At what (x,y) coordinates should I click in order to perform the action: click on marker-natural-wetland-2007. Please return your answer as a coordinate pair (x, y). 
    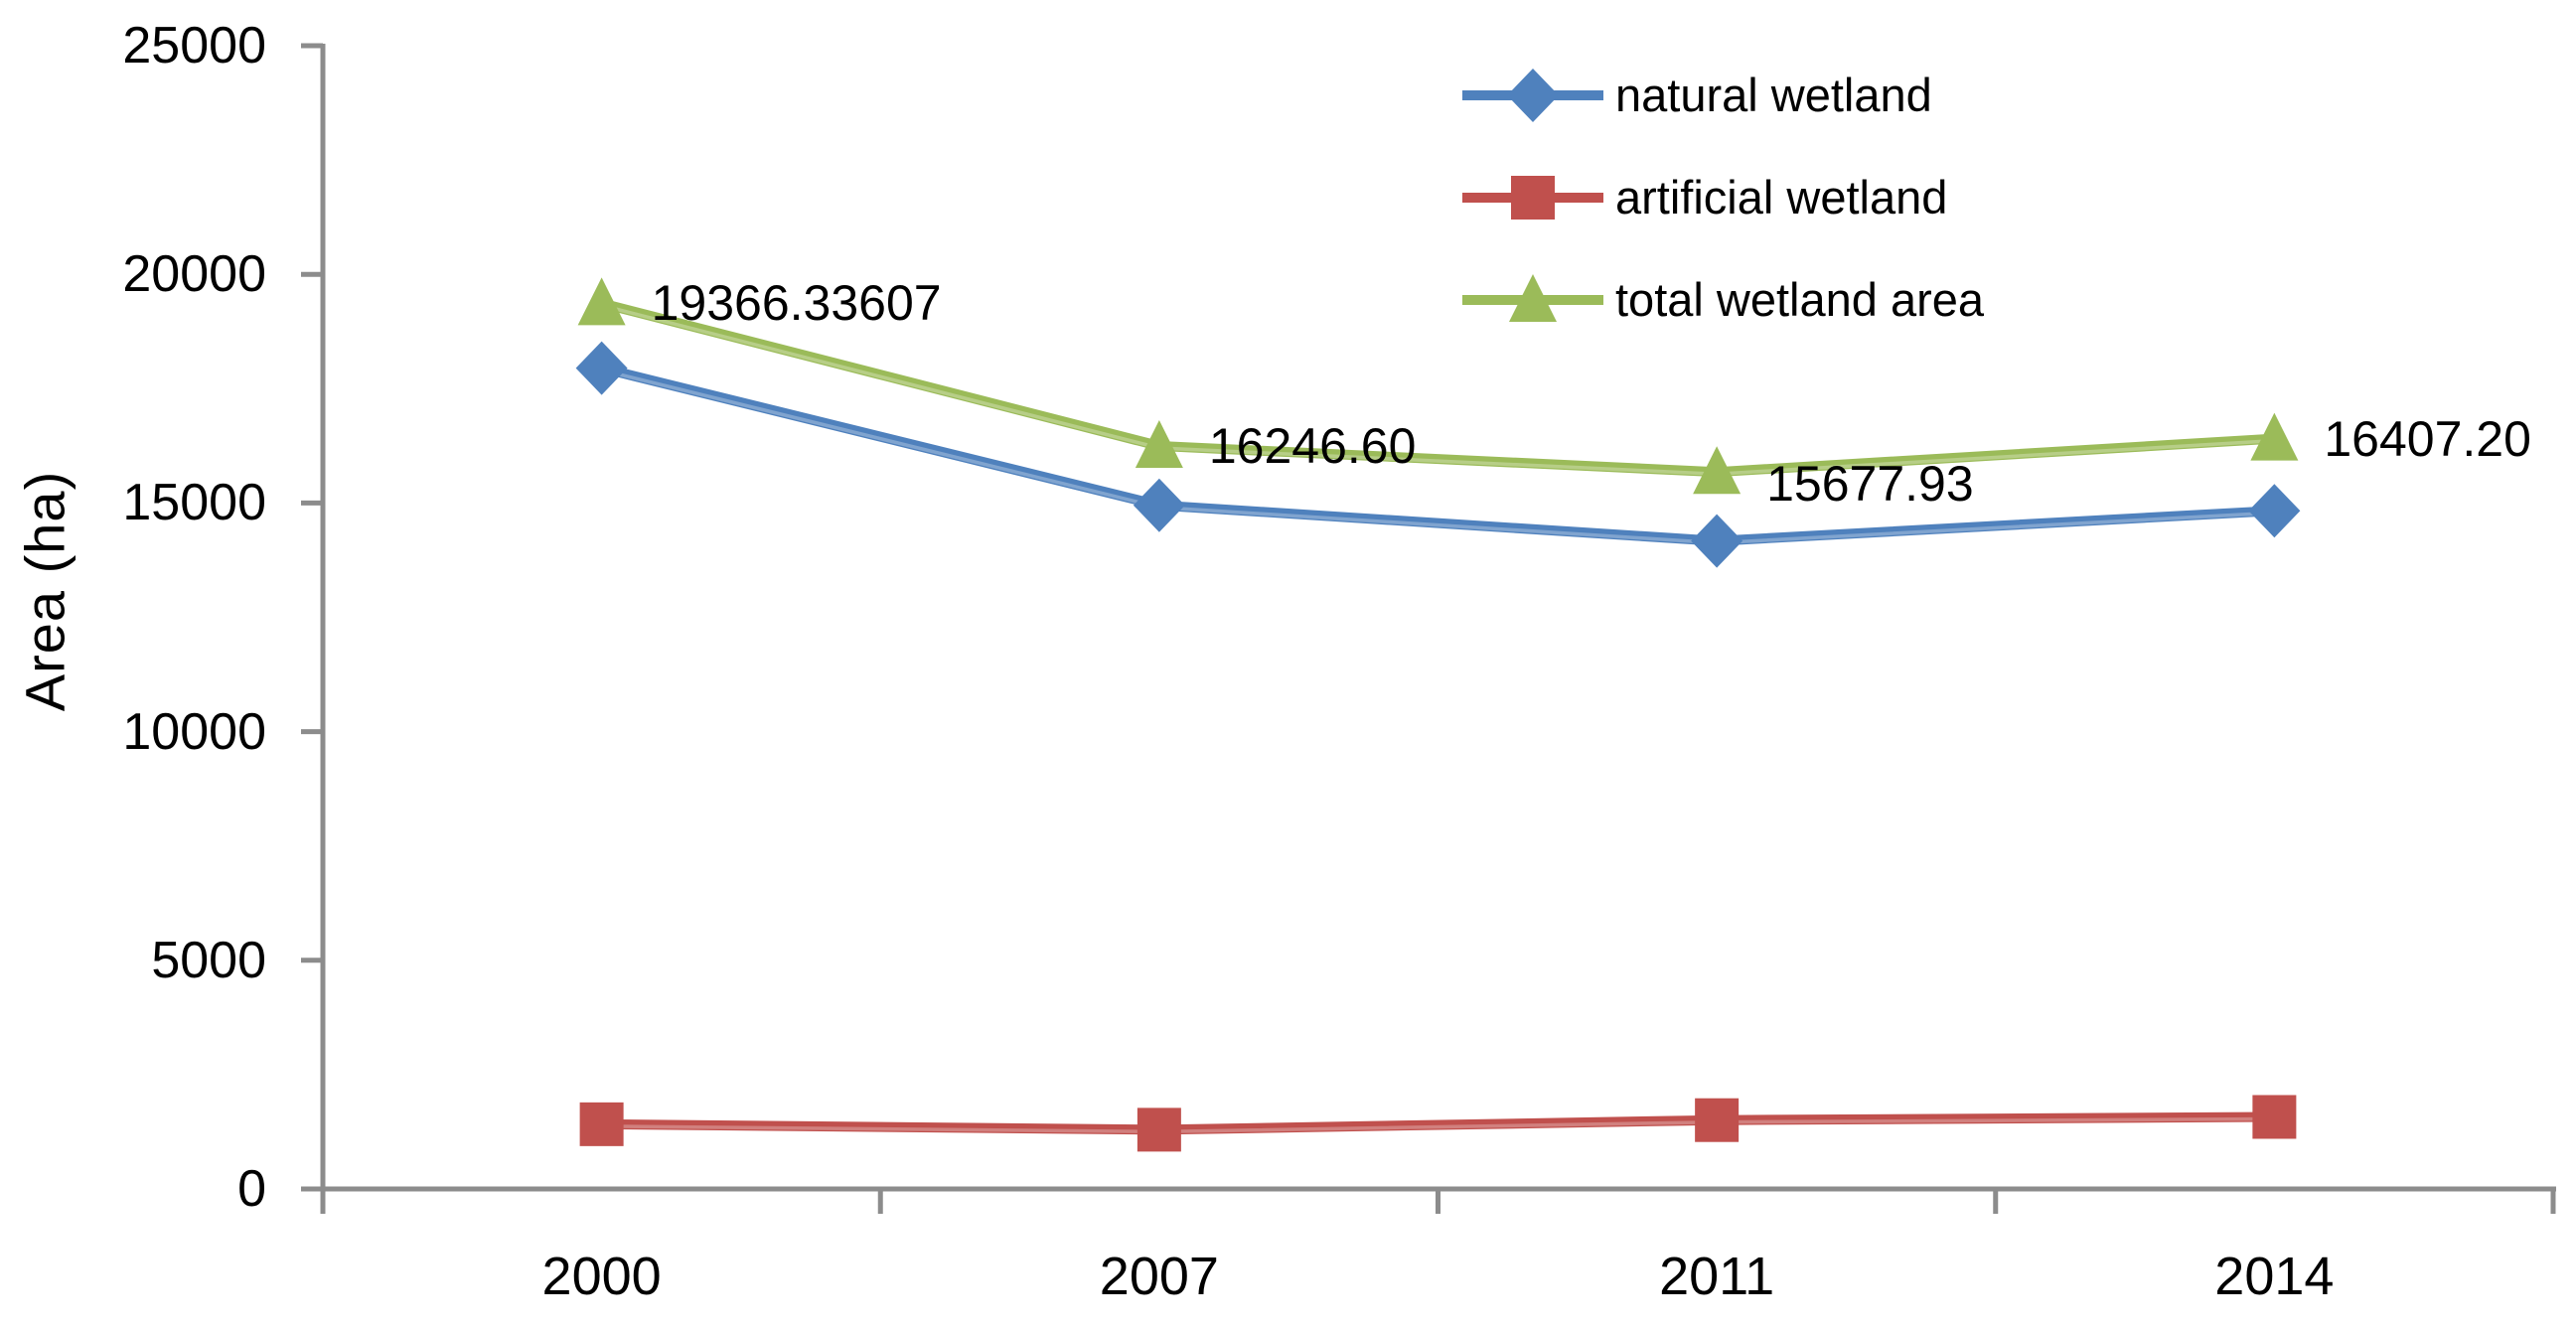
    Looking at the image, I should click on (1159, 505).